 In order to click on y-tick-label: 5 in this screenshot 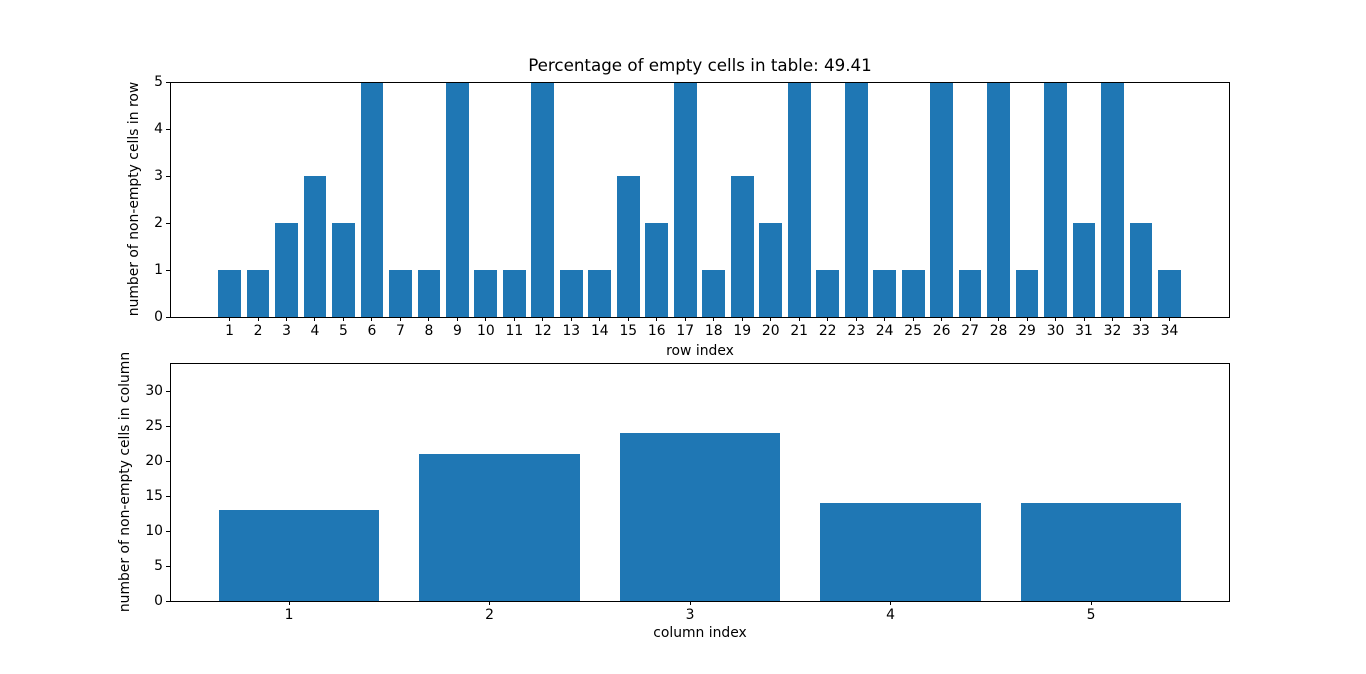, I will do `click(158, 566)`.